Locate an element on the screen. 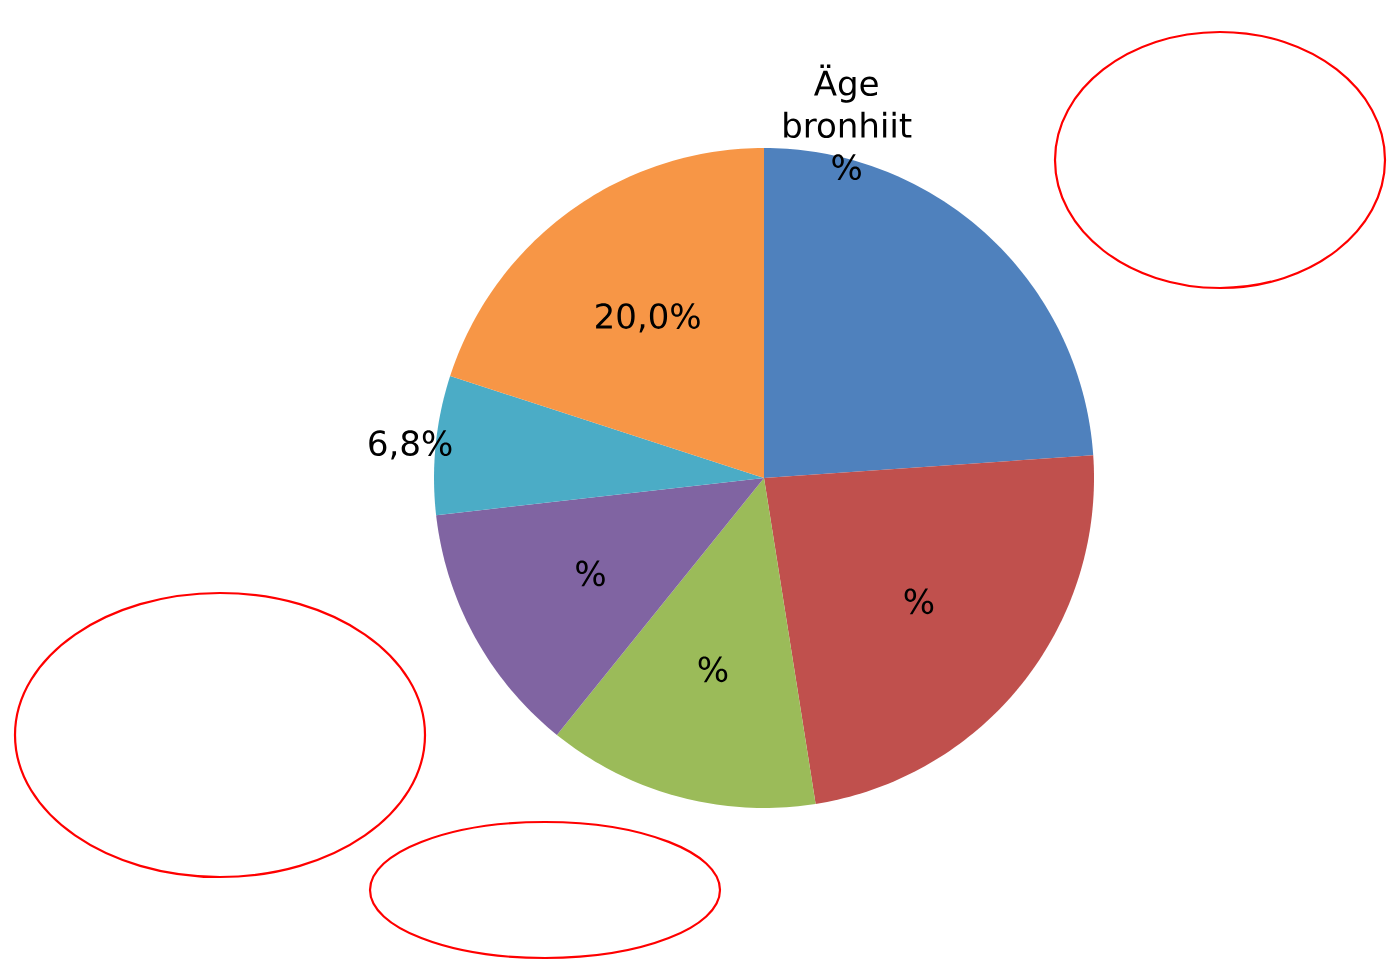 The image size is (1388, 963). slice-label: Äge bronhiit is located at coordinates (848, 101).